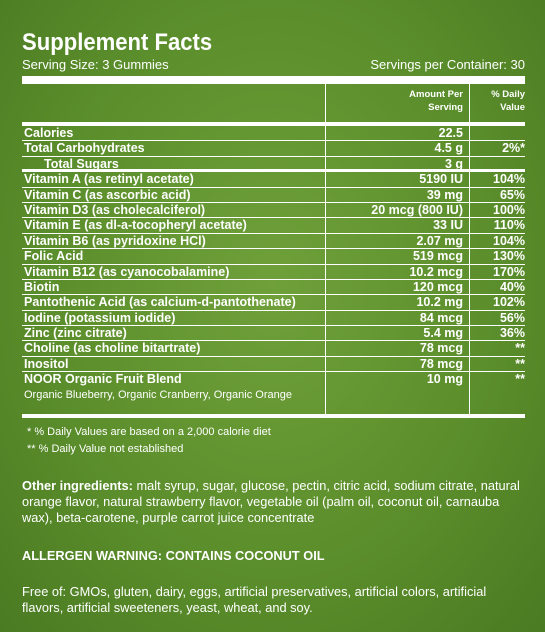 This screenshot has width=545, height=632. What do you see at coordinates (115, 209) in the screenshot?
I see `nutrient-name: Vitamin D3 (as cholecalciferol)` at bounding box center [115, 209].